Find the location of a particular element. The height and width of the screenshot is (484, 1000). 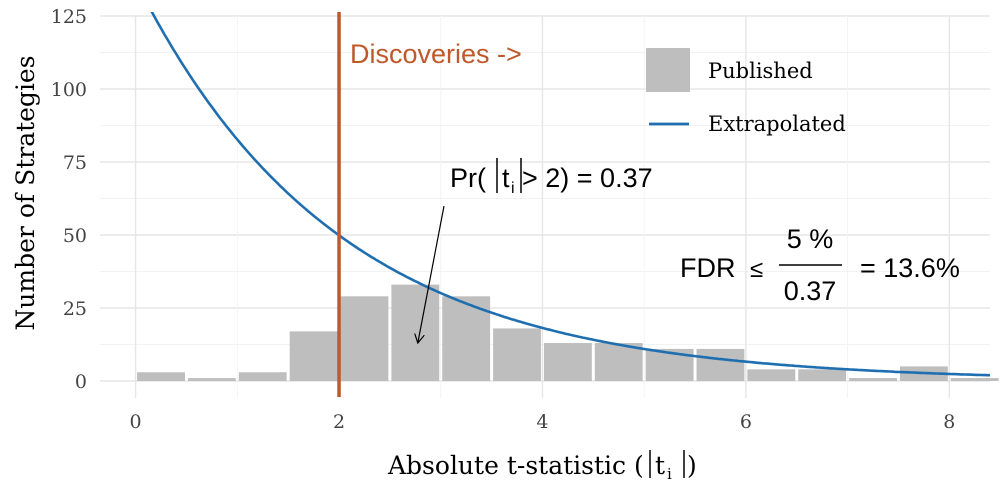

x-axis-title-t: t is located at coordinates (660, 465).